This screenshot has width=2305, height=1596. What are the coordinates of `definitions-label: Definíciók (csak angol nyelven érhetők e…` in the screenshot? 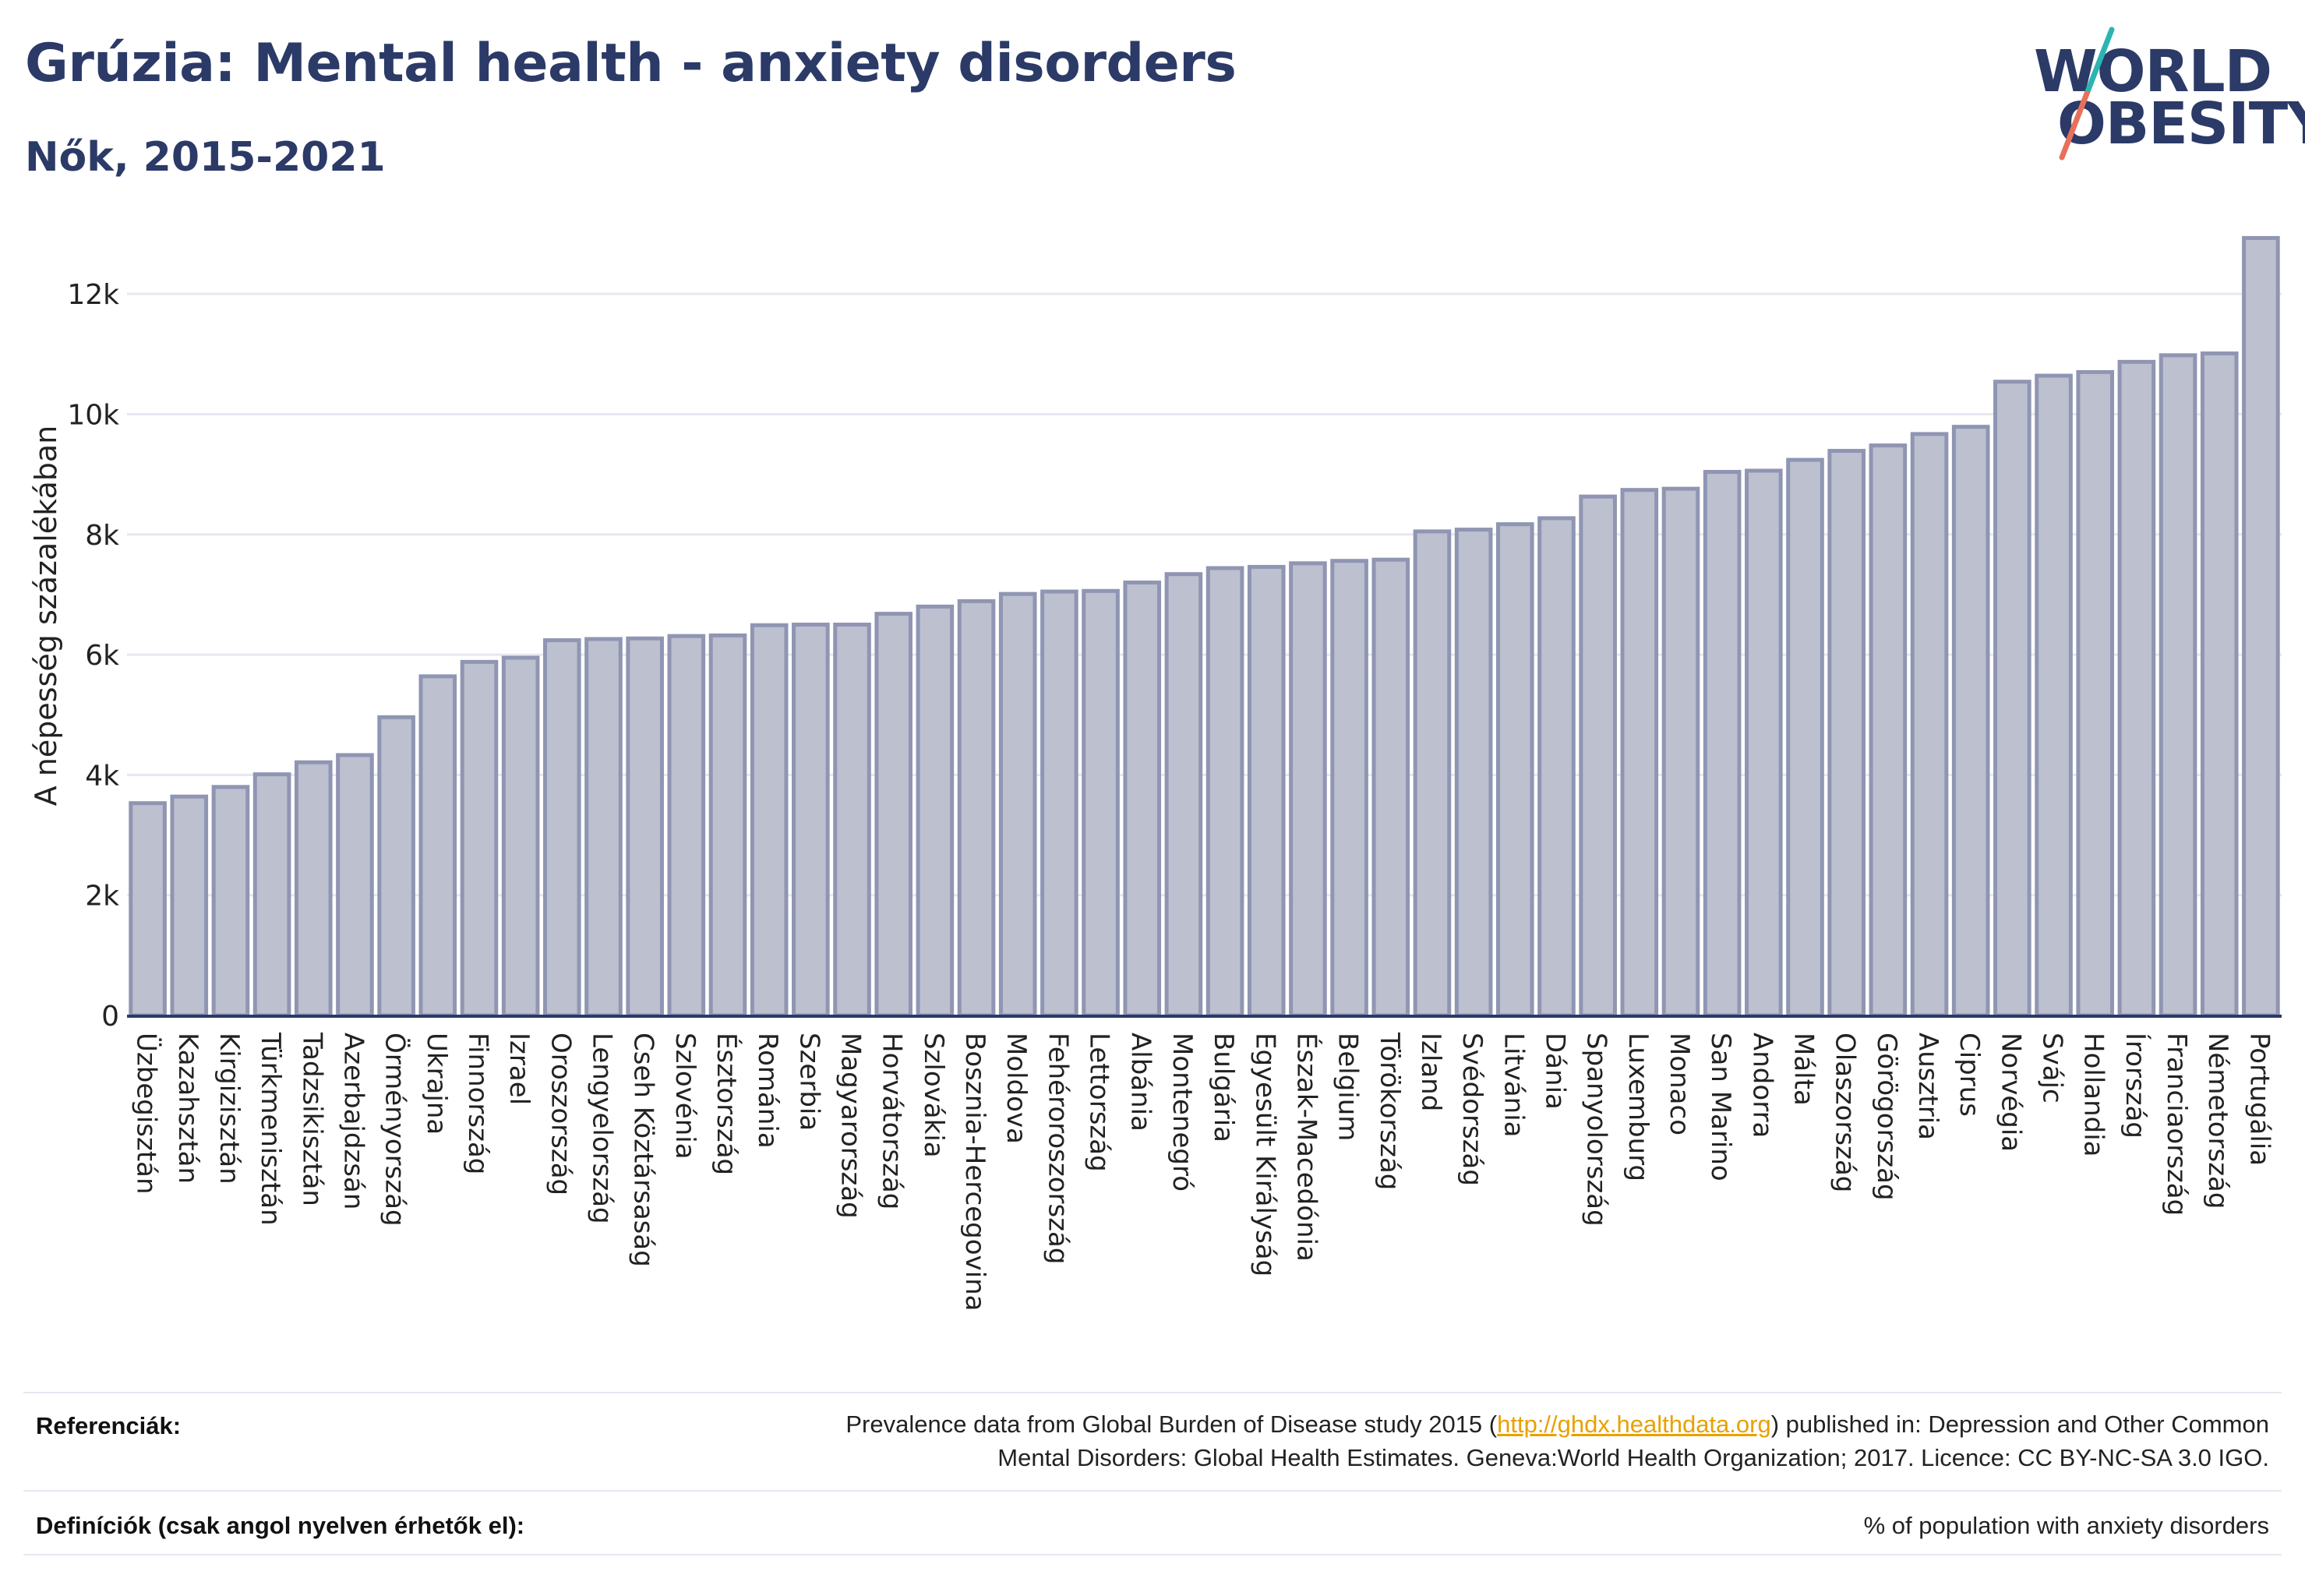 It's located at (280, 1525).